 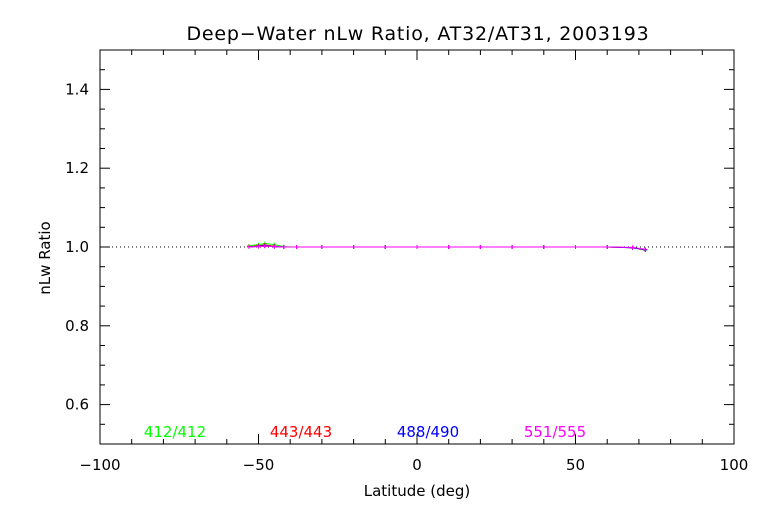 What do you see at coordinates (77, 89) in the screenshot?
I see `y-tick-label: 1.4` at bounding box center [77, 89].